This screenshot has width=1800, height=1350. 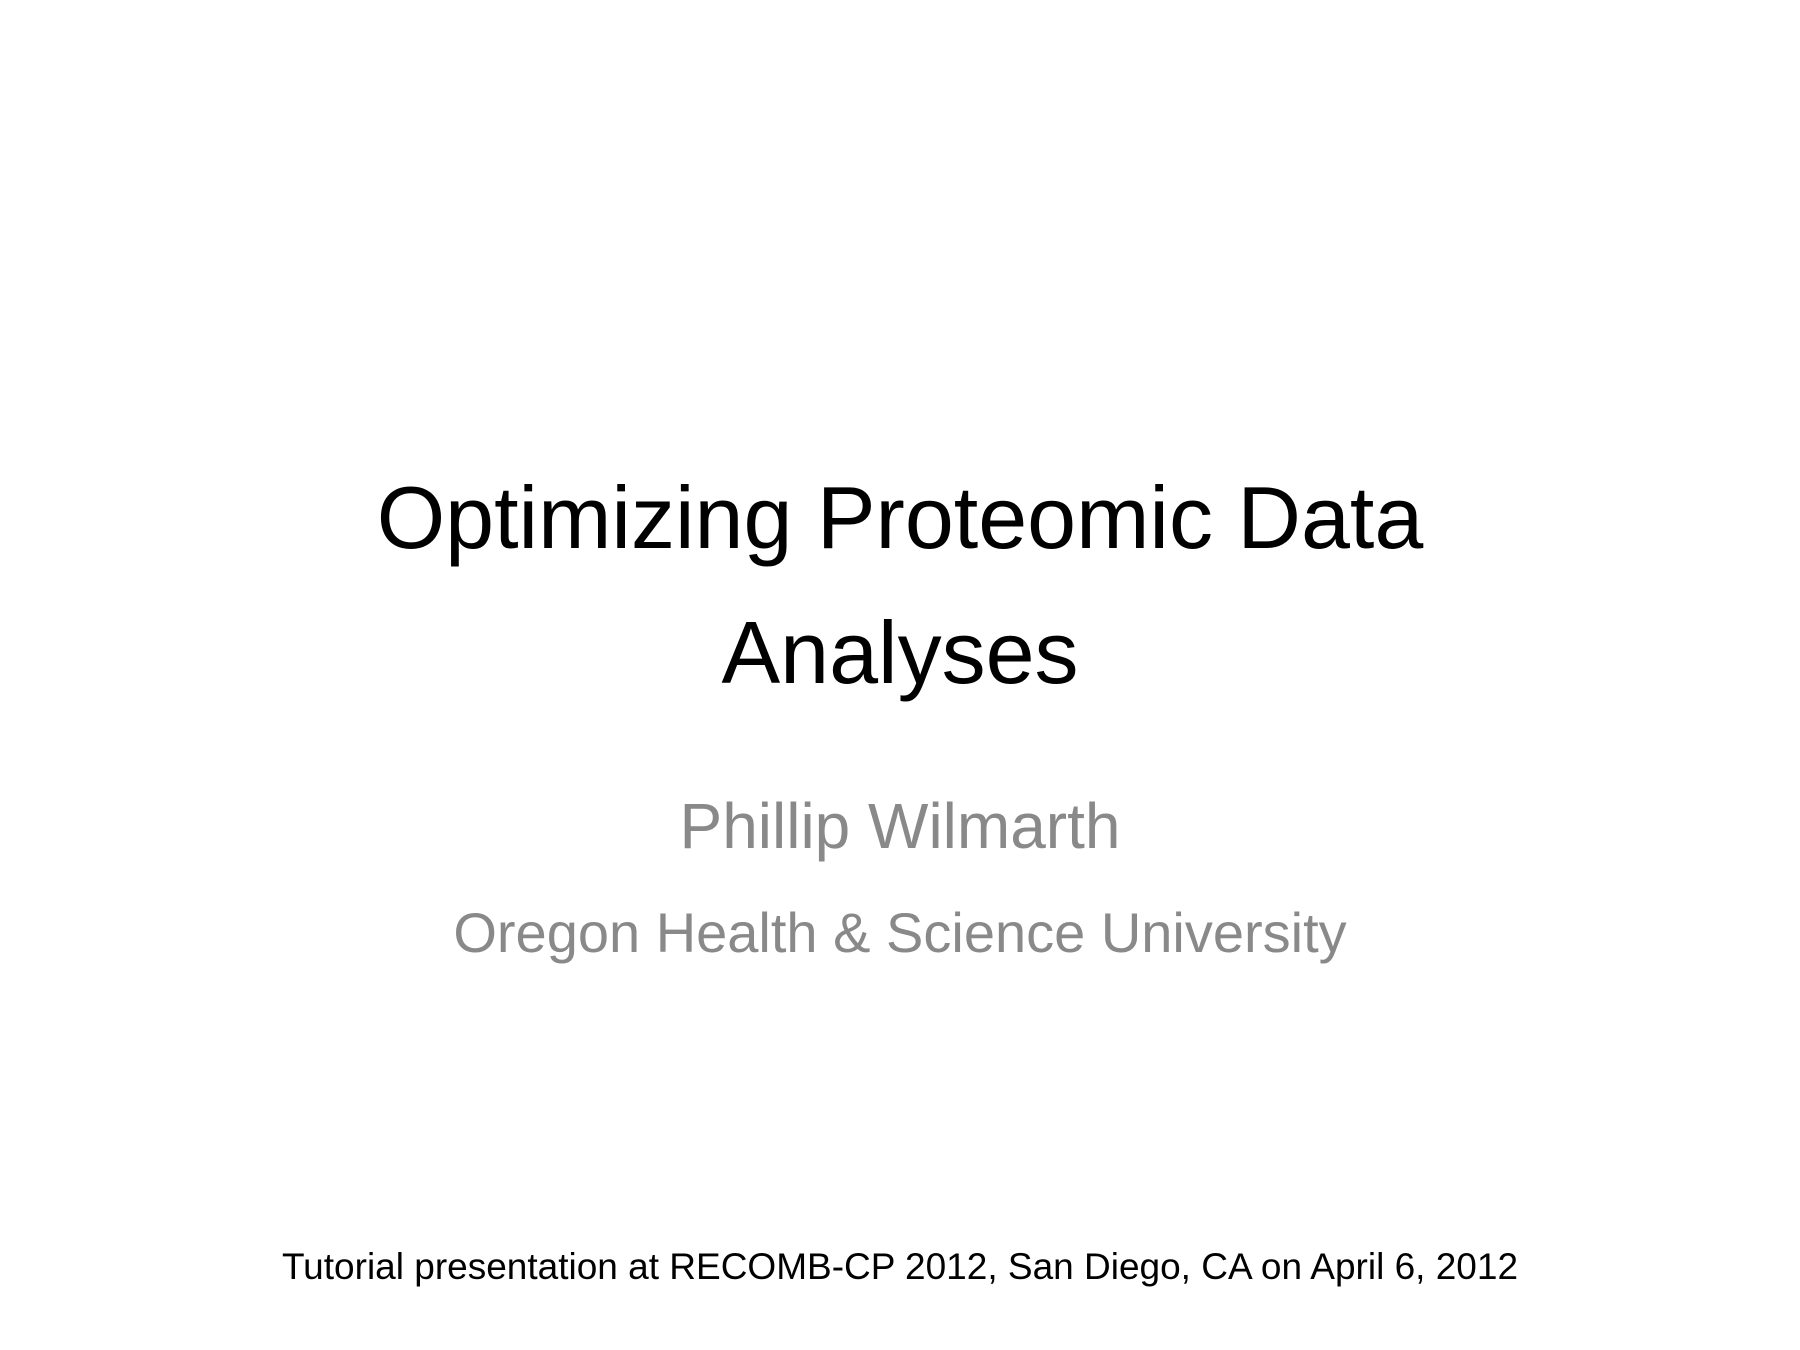 I want to click on slide-title-line-1: Optimizing Proteomic Data, so click(x=900, y=517).